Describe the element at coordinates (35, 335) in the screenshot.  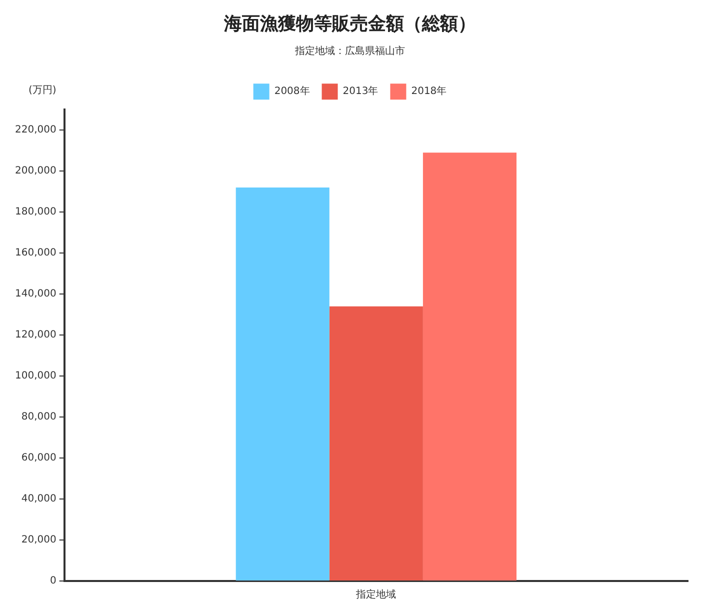
I see `y-tick-label: 120,000` at that location.